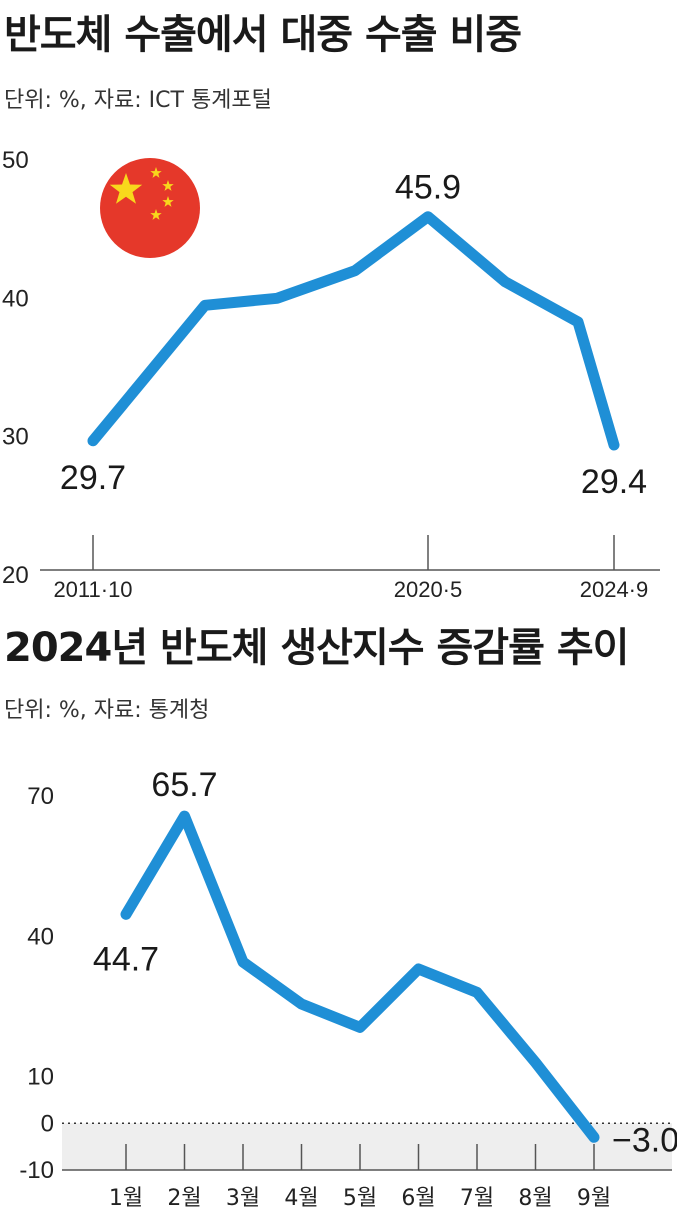  What do you see at coordinates (301, 1198) in the screenshot?
I see `chart2-x-tick-label: 4월` at bounding box center [301, 1198].